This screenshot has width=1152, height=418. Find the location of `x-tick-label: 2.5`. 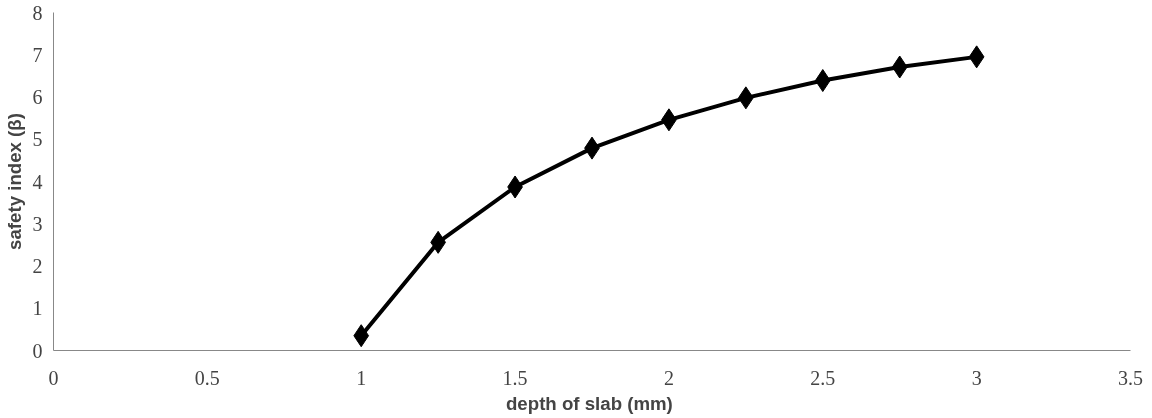

x-tick-label: 2.5 is located at coordinates (823, 377).